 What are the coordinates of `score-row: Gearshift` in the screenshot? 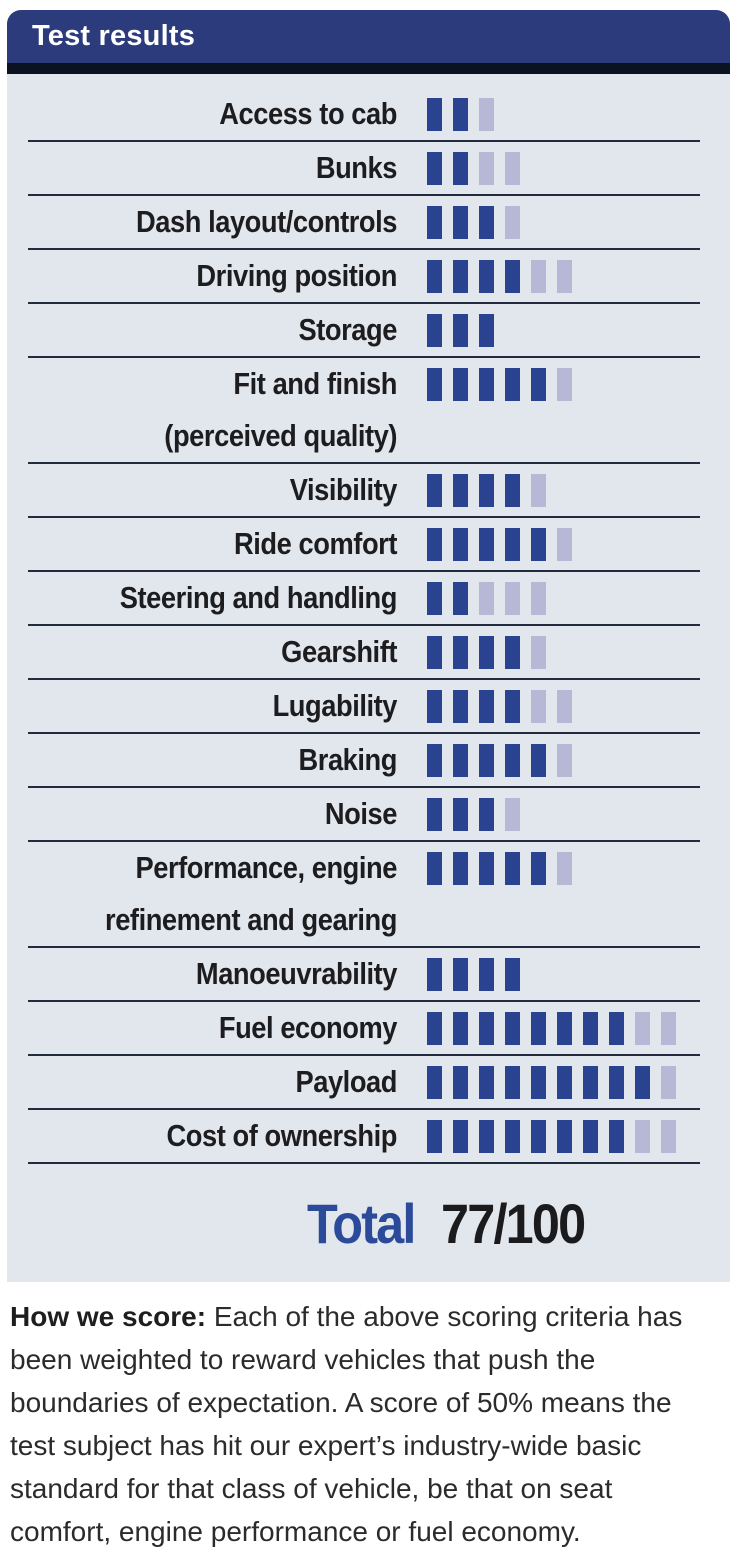 It's located at (364, 653).